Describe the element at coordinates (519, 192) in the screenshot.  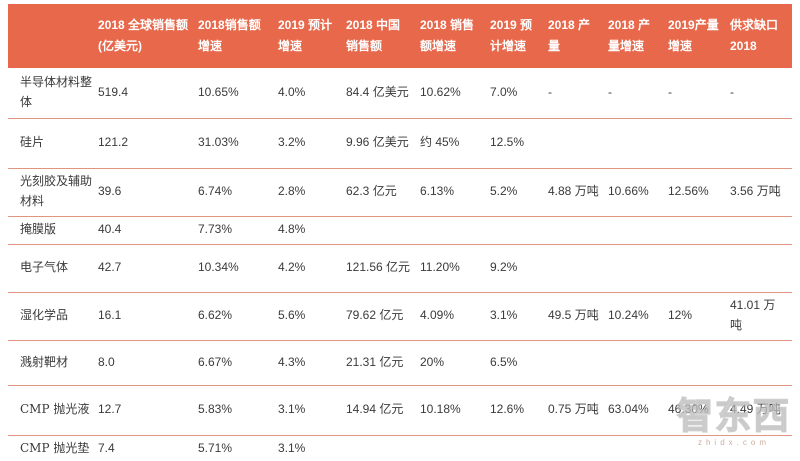
I see `table-cell: 5.2%` at that location.